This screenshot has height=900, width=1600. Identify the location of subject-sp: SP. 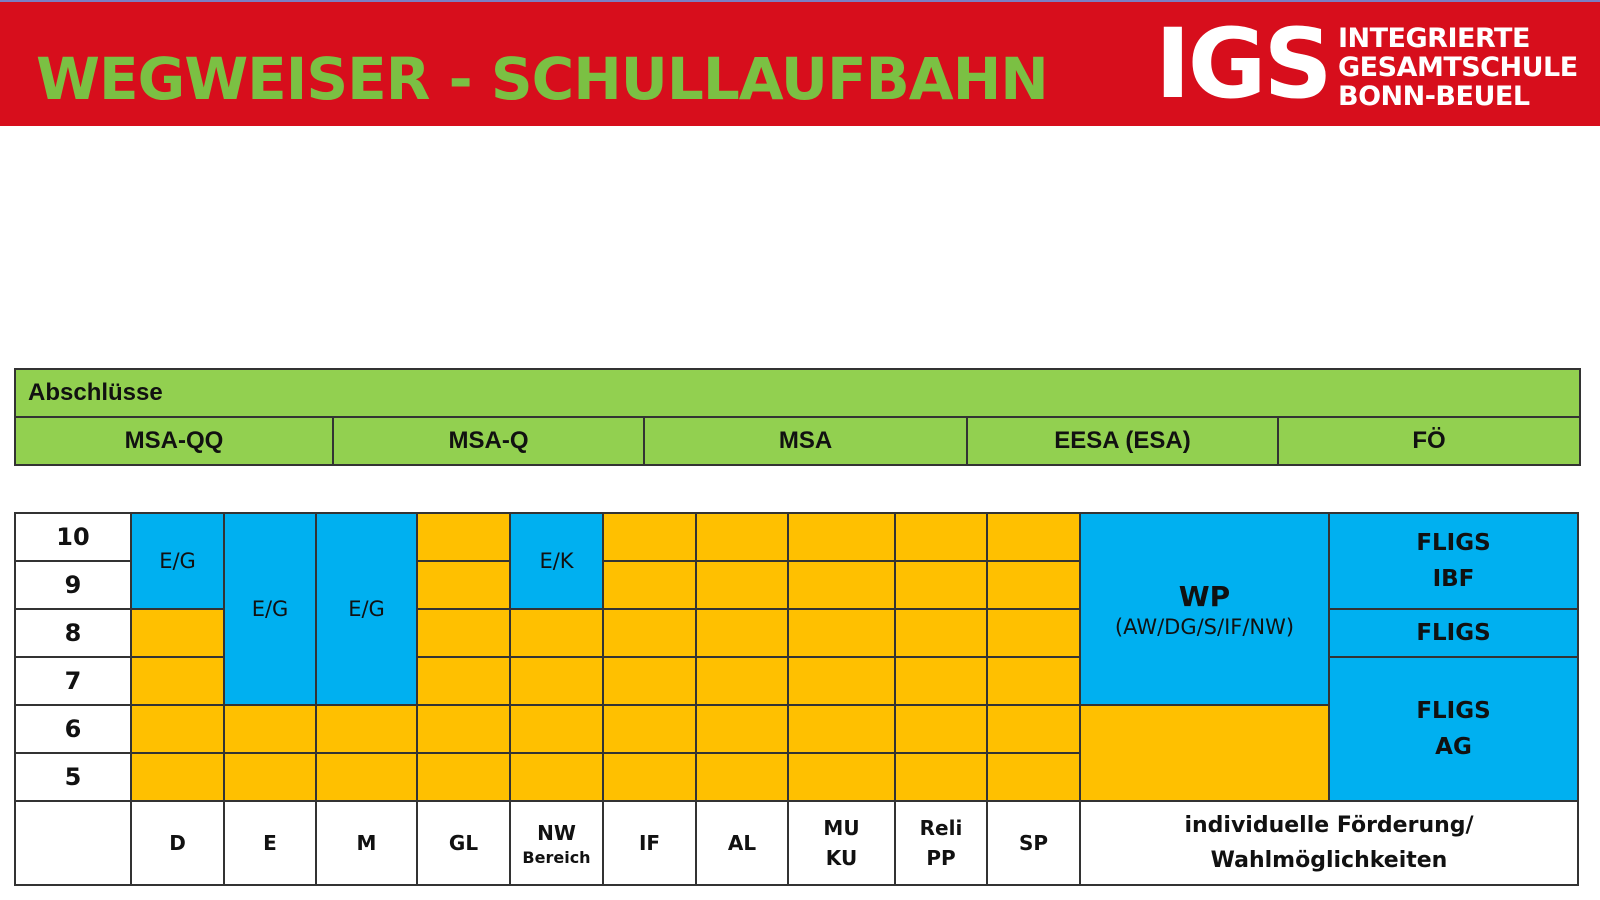
(1033, 843).